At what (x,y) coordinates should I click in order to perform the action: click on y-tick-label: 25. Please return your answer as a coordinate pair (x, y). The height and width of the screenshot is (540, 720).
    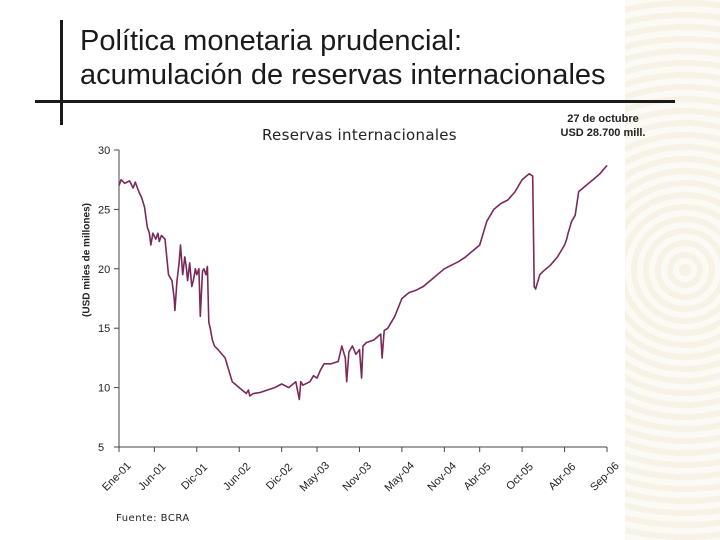
    Looking at the image, I should click on (104, 210).